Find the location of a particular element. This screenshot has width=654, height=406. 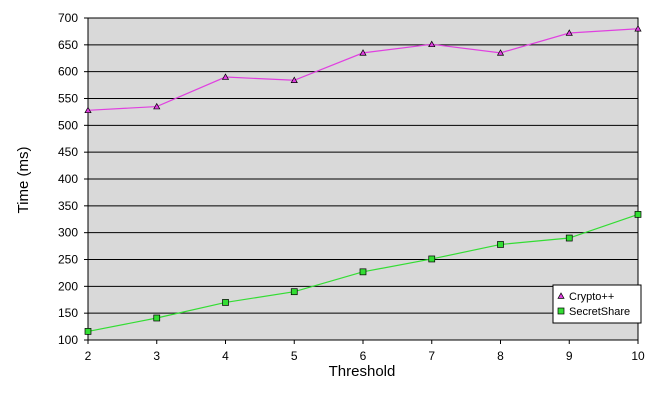

y-tick-label: 600 is located at coordinates (68, 72).